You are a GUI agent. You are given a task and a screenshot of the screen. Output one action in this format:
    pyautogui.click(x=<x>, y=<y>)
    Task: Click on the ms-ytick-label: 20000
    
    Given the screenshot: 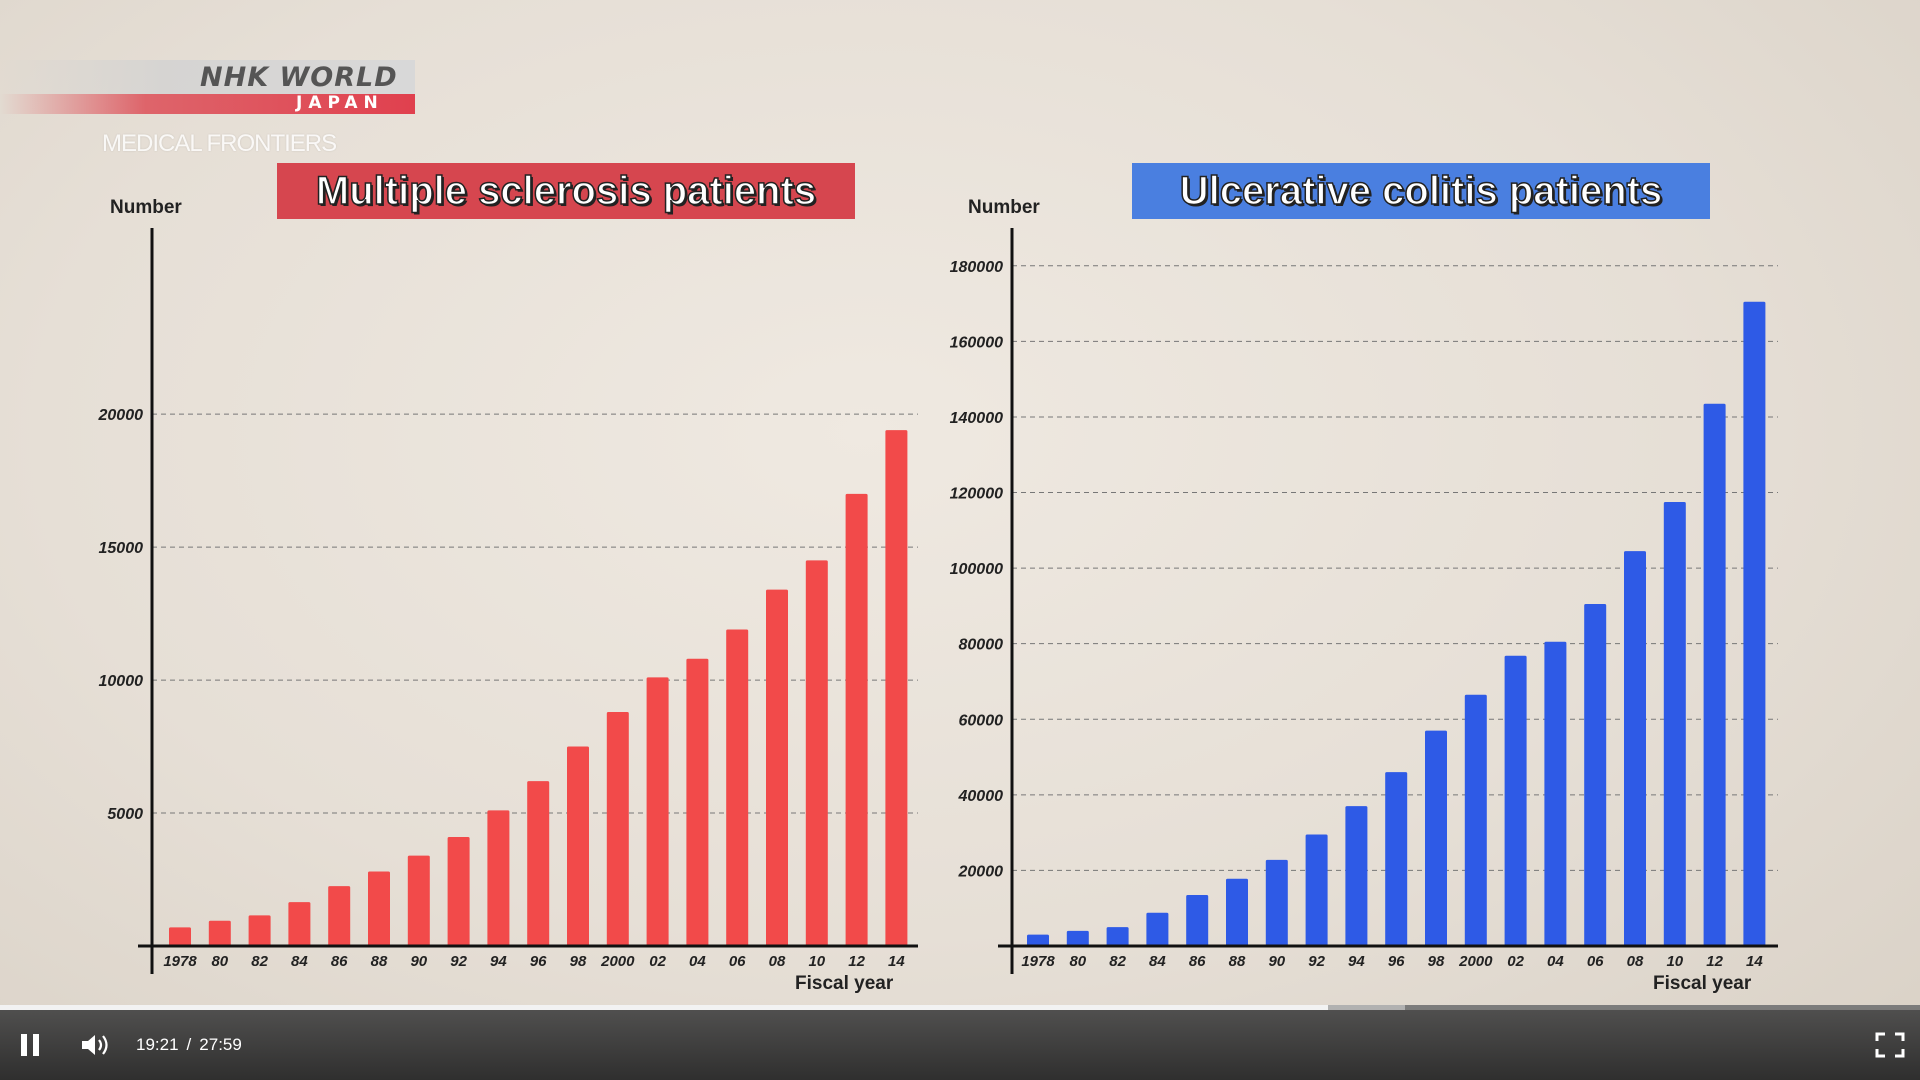 What is the action you would take?
    pyautogui.click(x=121, y=415)
    